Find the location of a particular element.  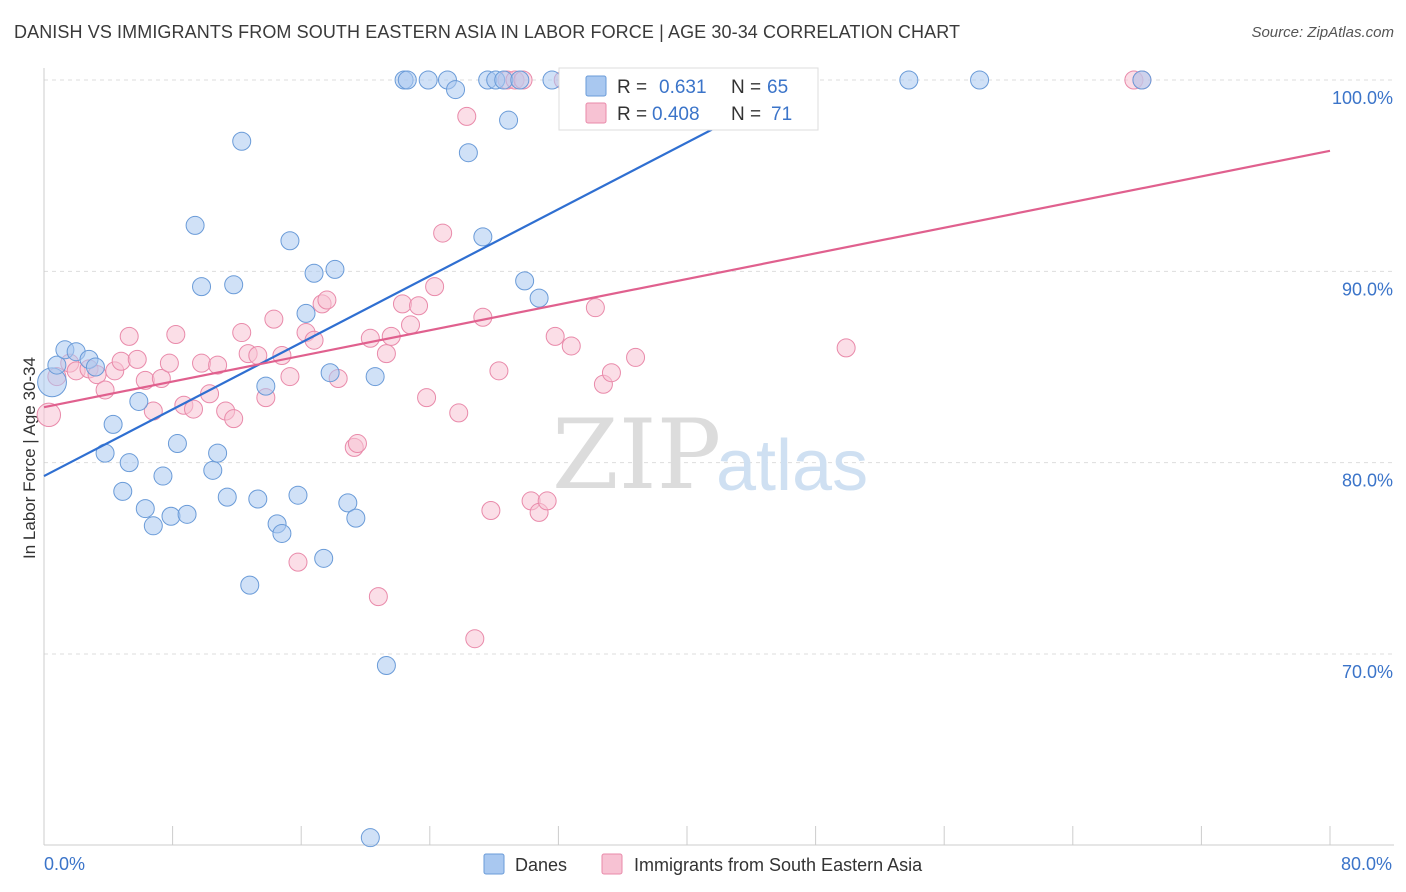

y-tick-label: 100.0% is located at coordinates (1362, 98).